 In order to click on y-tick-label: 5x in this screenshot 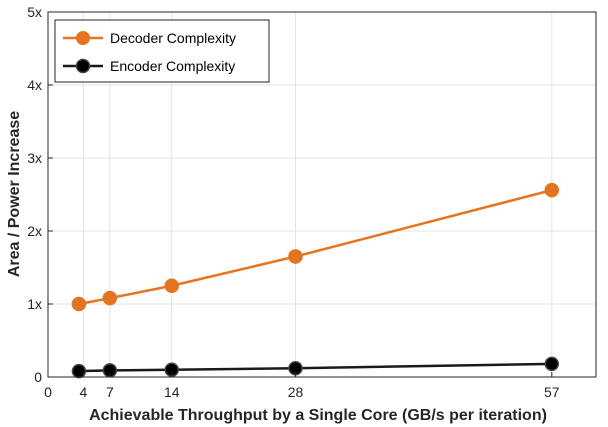, I will do `click(34, 12)`.